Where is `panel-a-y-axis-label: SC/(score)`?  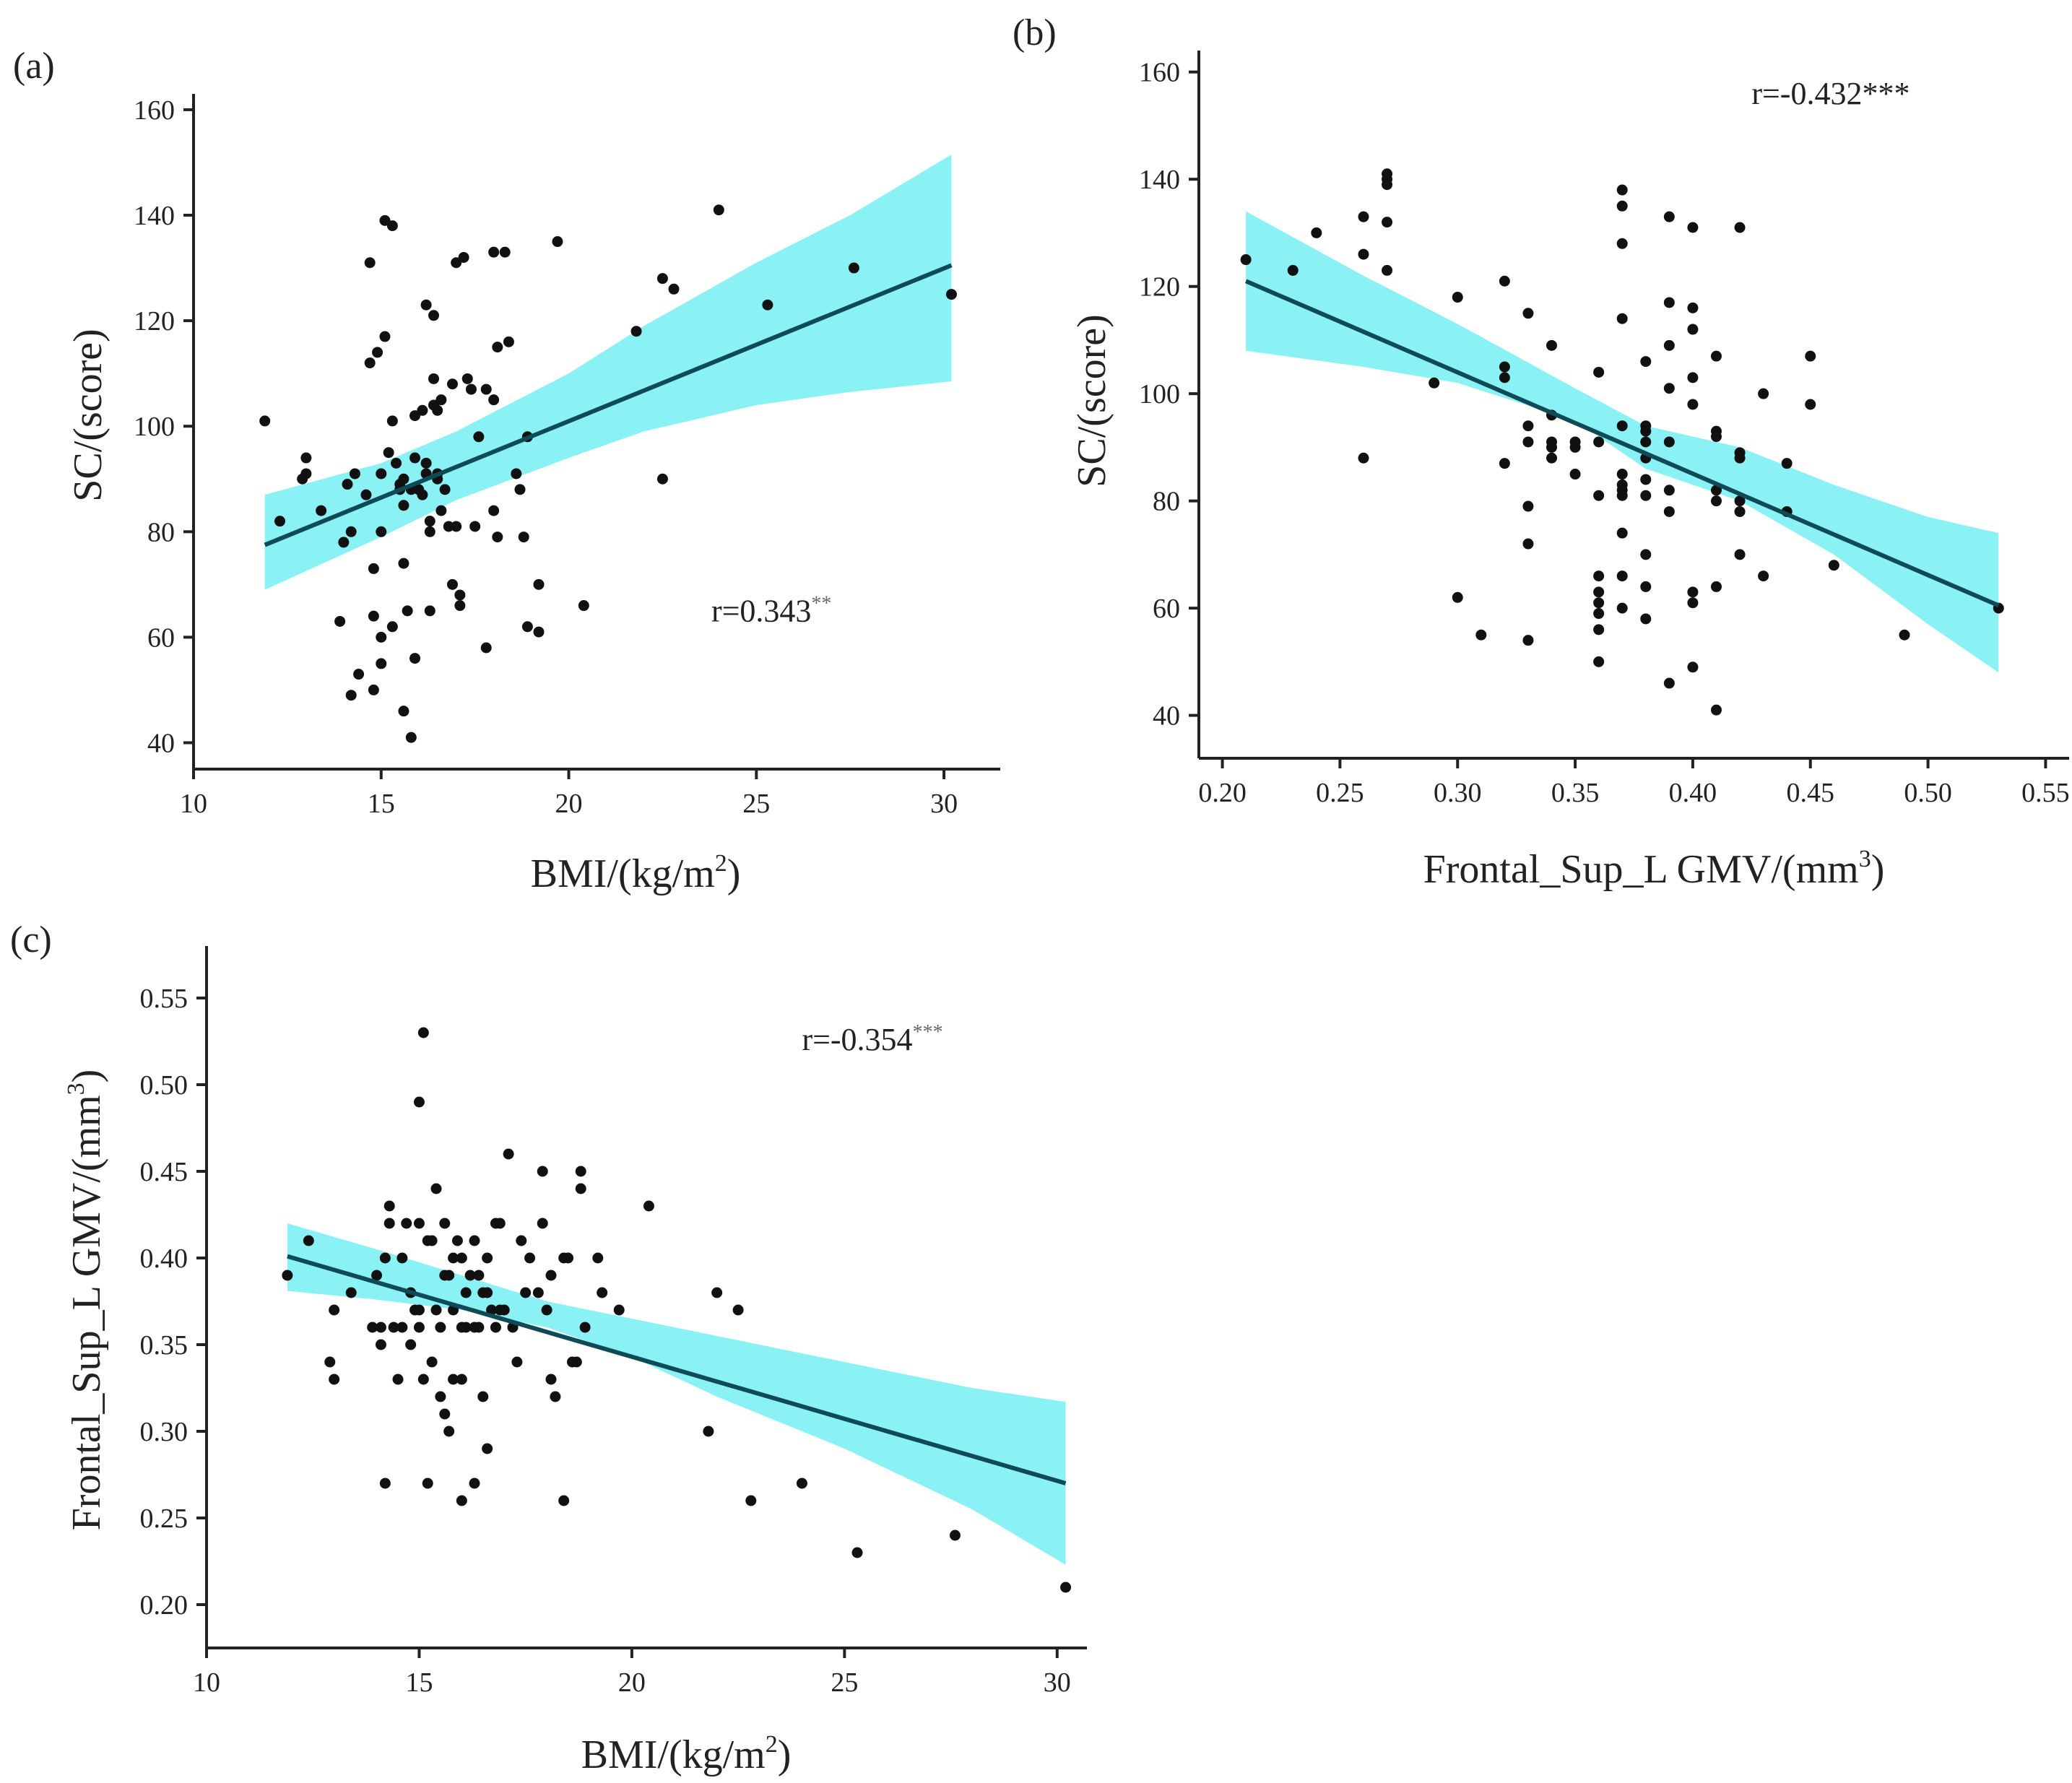 panel-a-y-axis-label: SC/(score) is located at coordinates (88, 416).